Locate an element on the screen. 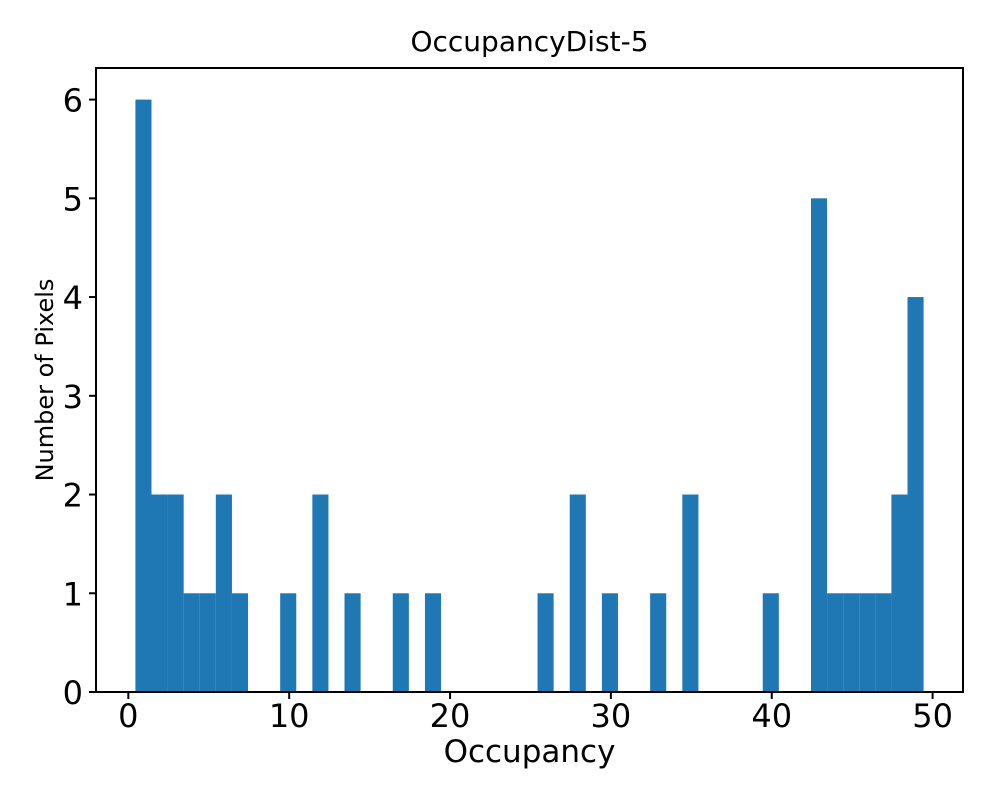 Image resolution: width=1000 pixels, height=800 pixels. y-tick-label: 5 is located at coordinates (73, 199).